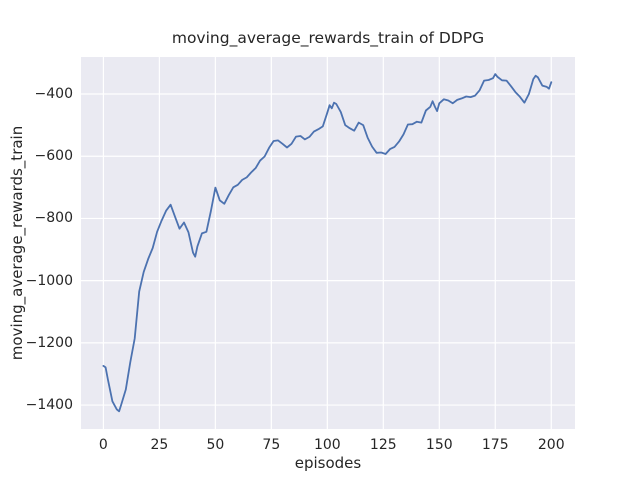 This screenshot has height=480, width=640. I want to click on x-tick-label: 200, so click(551, 445).